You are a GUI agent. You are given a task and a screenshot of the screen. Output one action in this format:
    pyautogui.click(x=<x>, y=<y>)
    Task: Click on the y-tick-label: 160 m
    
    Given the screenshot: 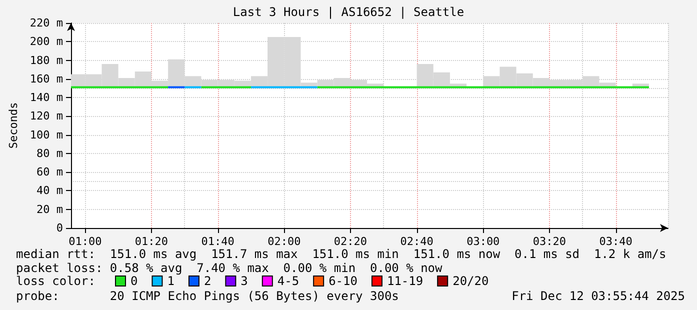 What is the action you would take?
    pyautogui.click(x=47, y=79)
    